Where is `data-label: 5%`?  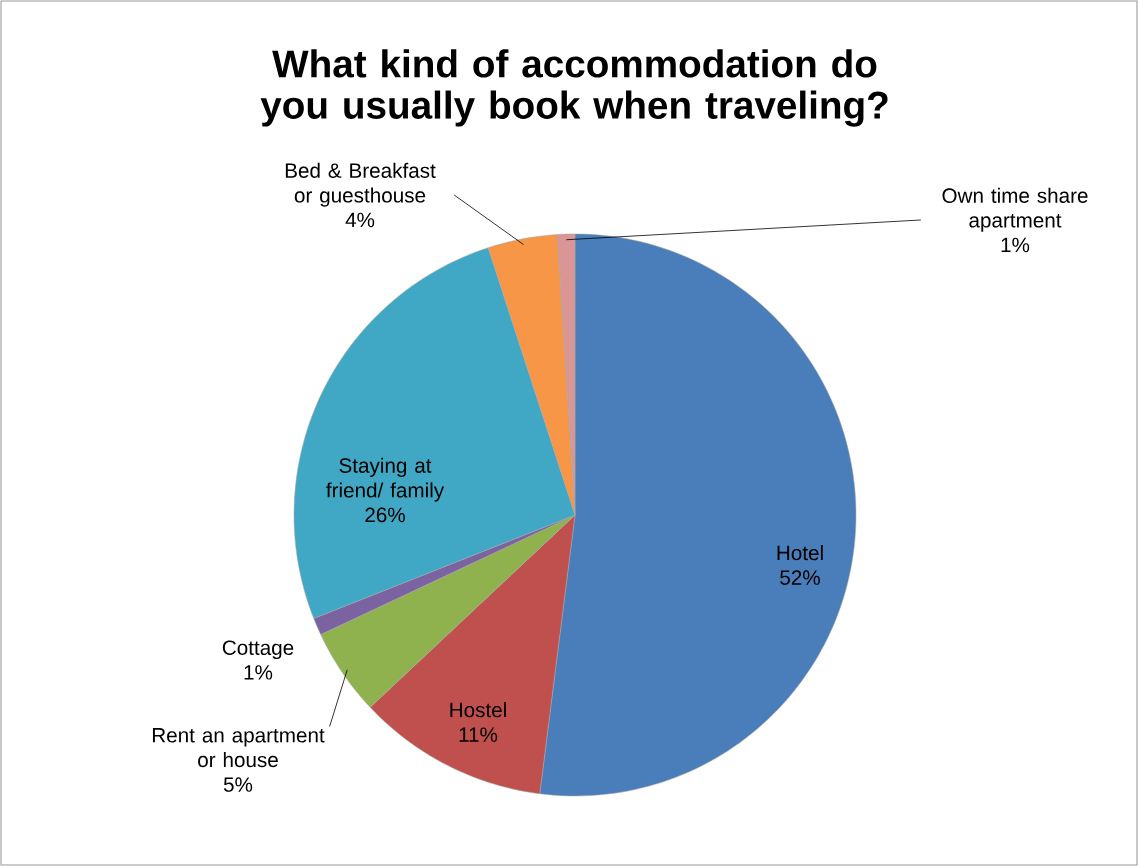 data-label: 5% is located at coordinates (238, 784).